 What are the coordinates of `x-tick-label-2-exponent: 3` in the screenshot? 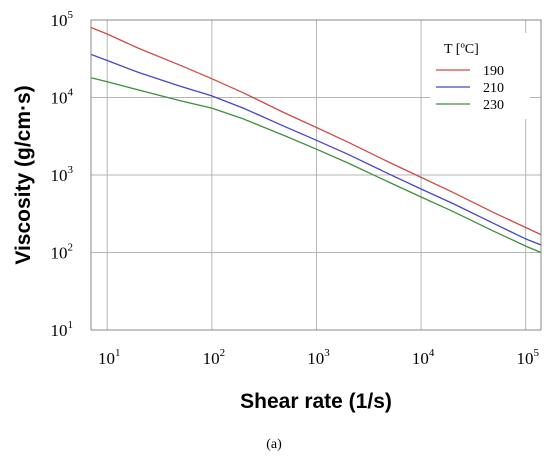 It's located at (327, 353).